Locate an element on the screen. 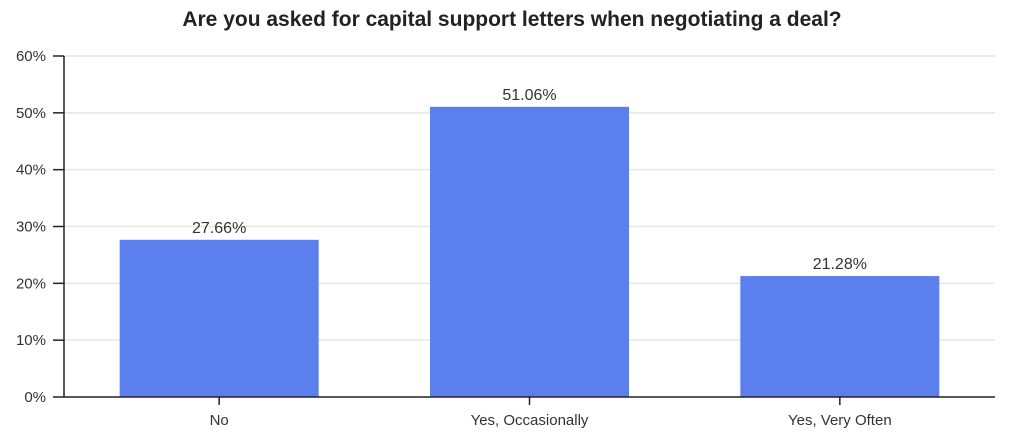 This screenshot has width=1024, height=435. y-tick-label: 0% is located at coordinates (35, 397).